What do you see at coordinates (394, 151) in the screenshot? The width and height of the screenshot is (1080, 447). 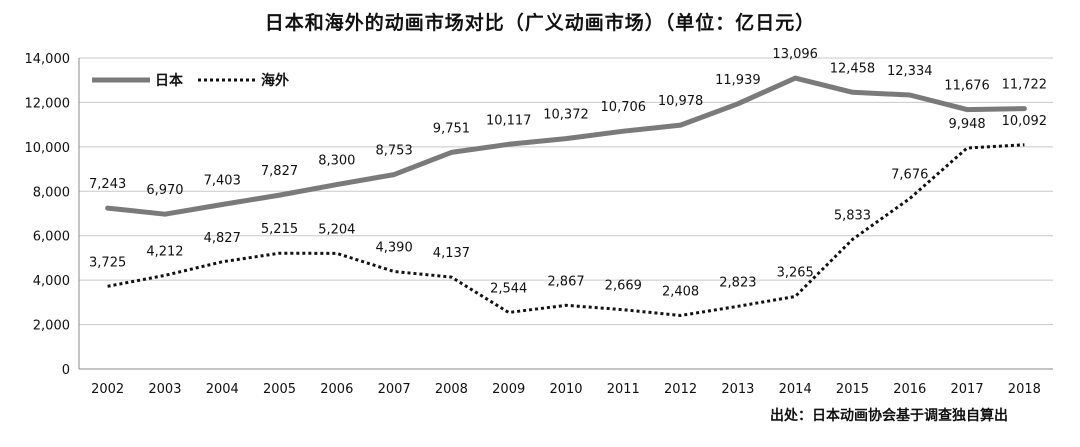 I see `data-label: 8,753` at bounding box center [394, 151].